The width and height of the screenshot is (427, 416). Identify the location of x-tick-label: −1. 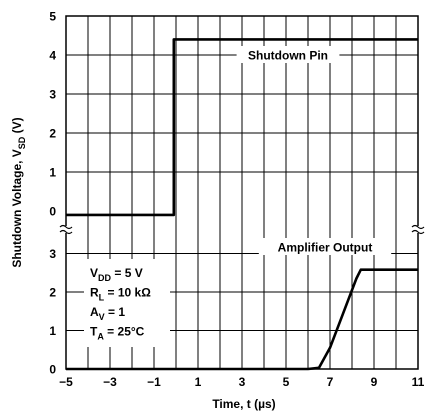
(154, 382).